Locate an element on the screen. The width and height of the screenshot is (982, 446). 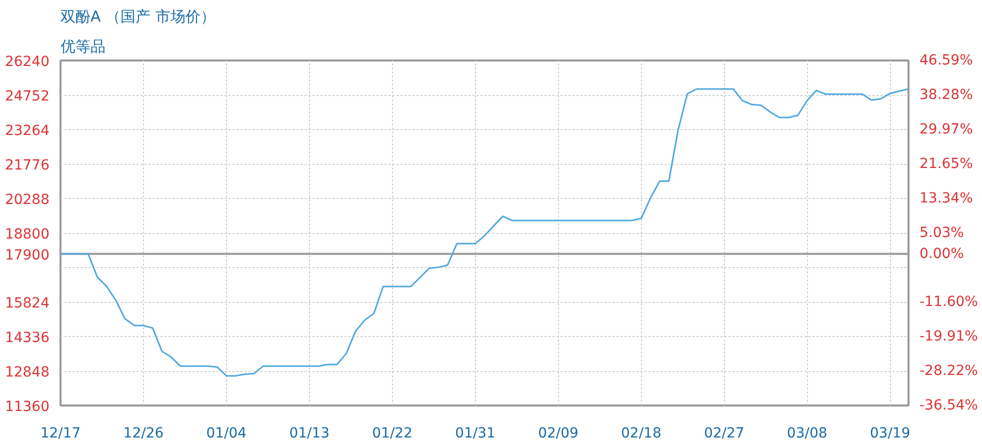
x-tick-label: 01/31 is located at coordinates (475, 434).